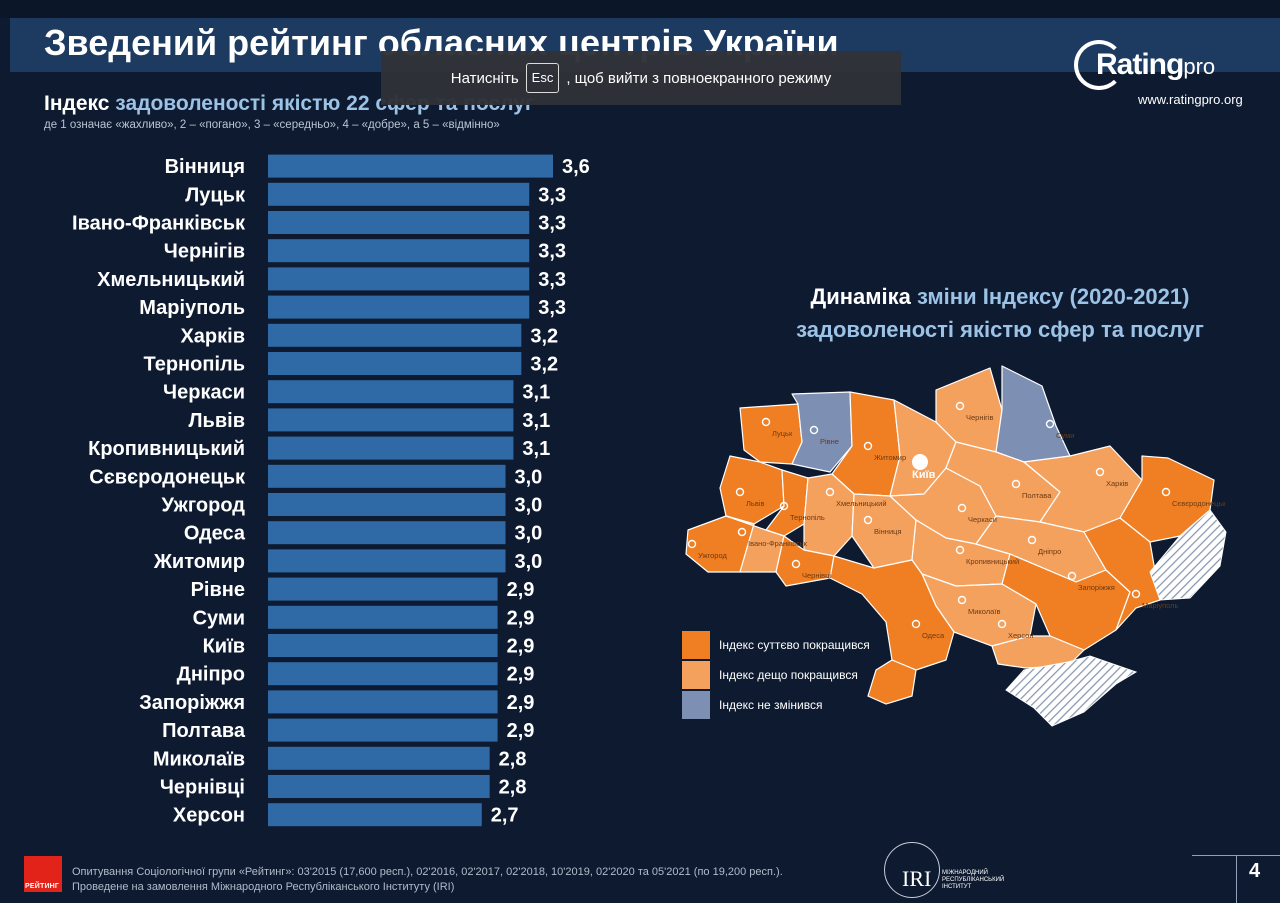  Describe the element at coordinates (218, 590) in the screenshot. I see `category-label: Рівне` at that location.